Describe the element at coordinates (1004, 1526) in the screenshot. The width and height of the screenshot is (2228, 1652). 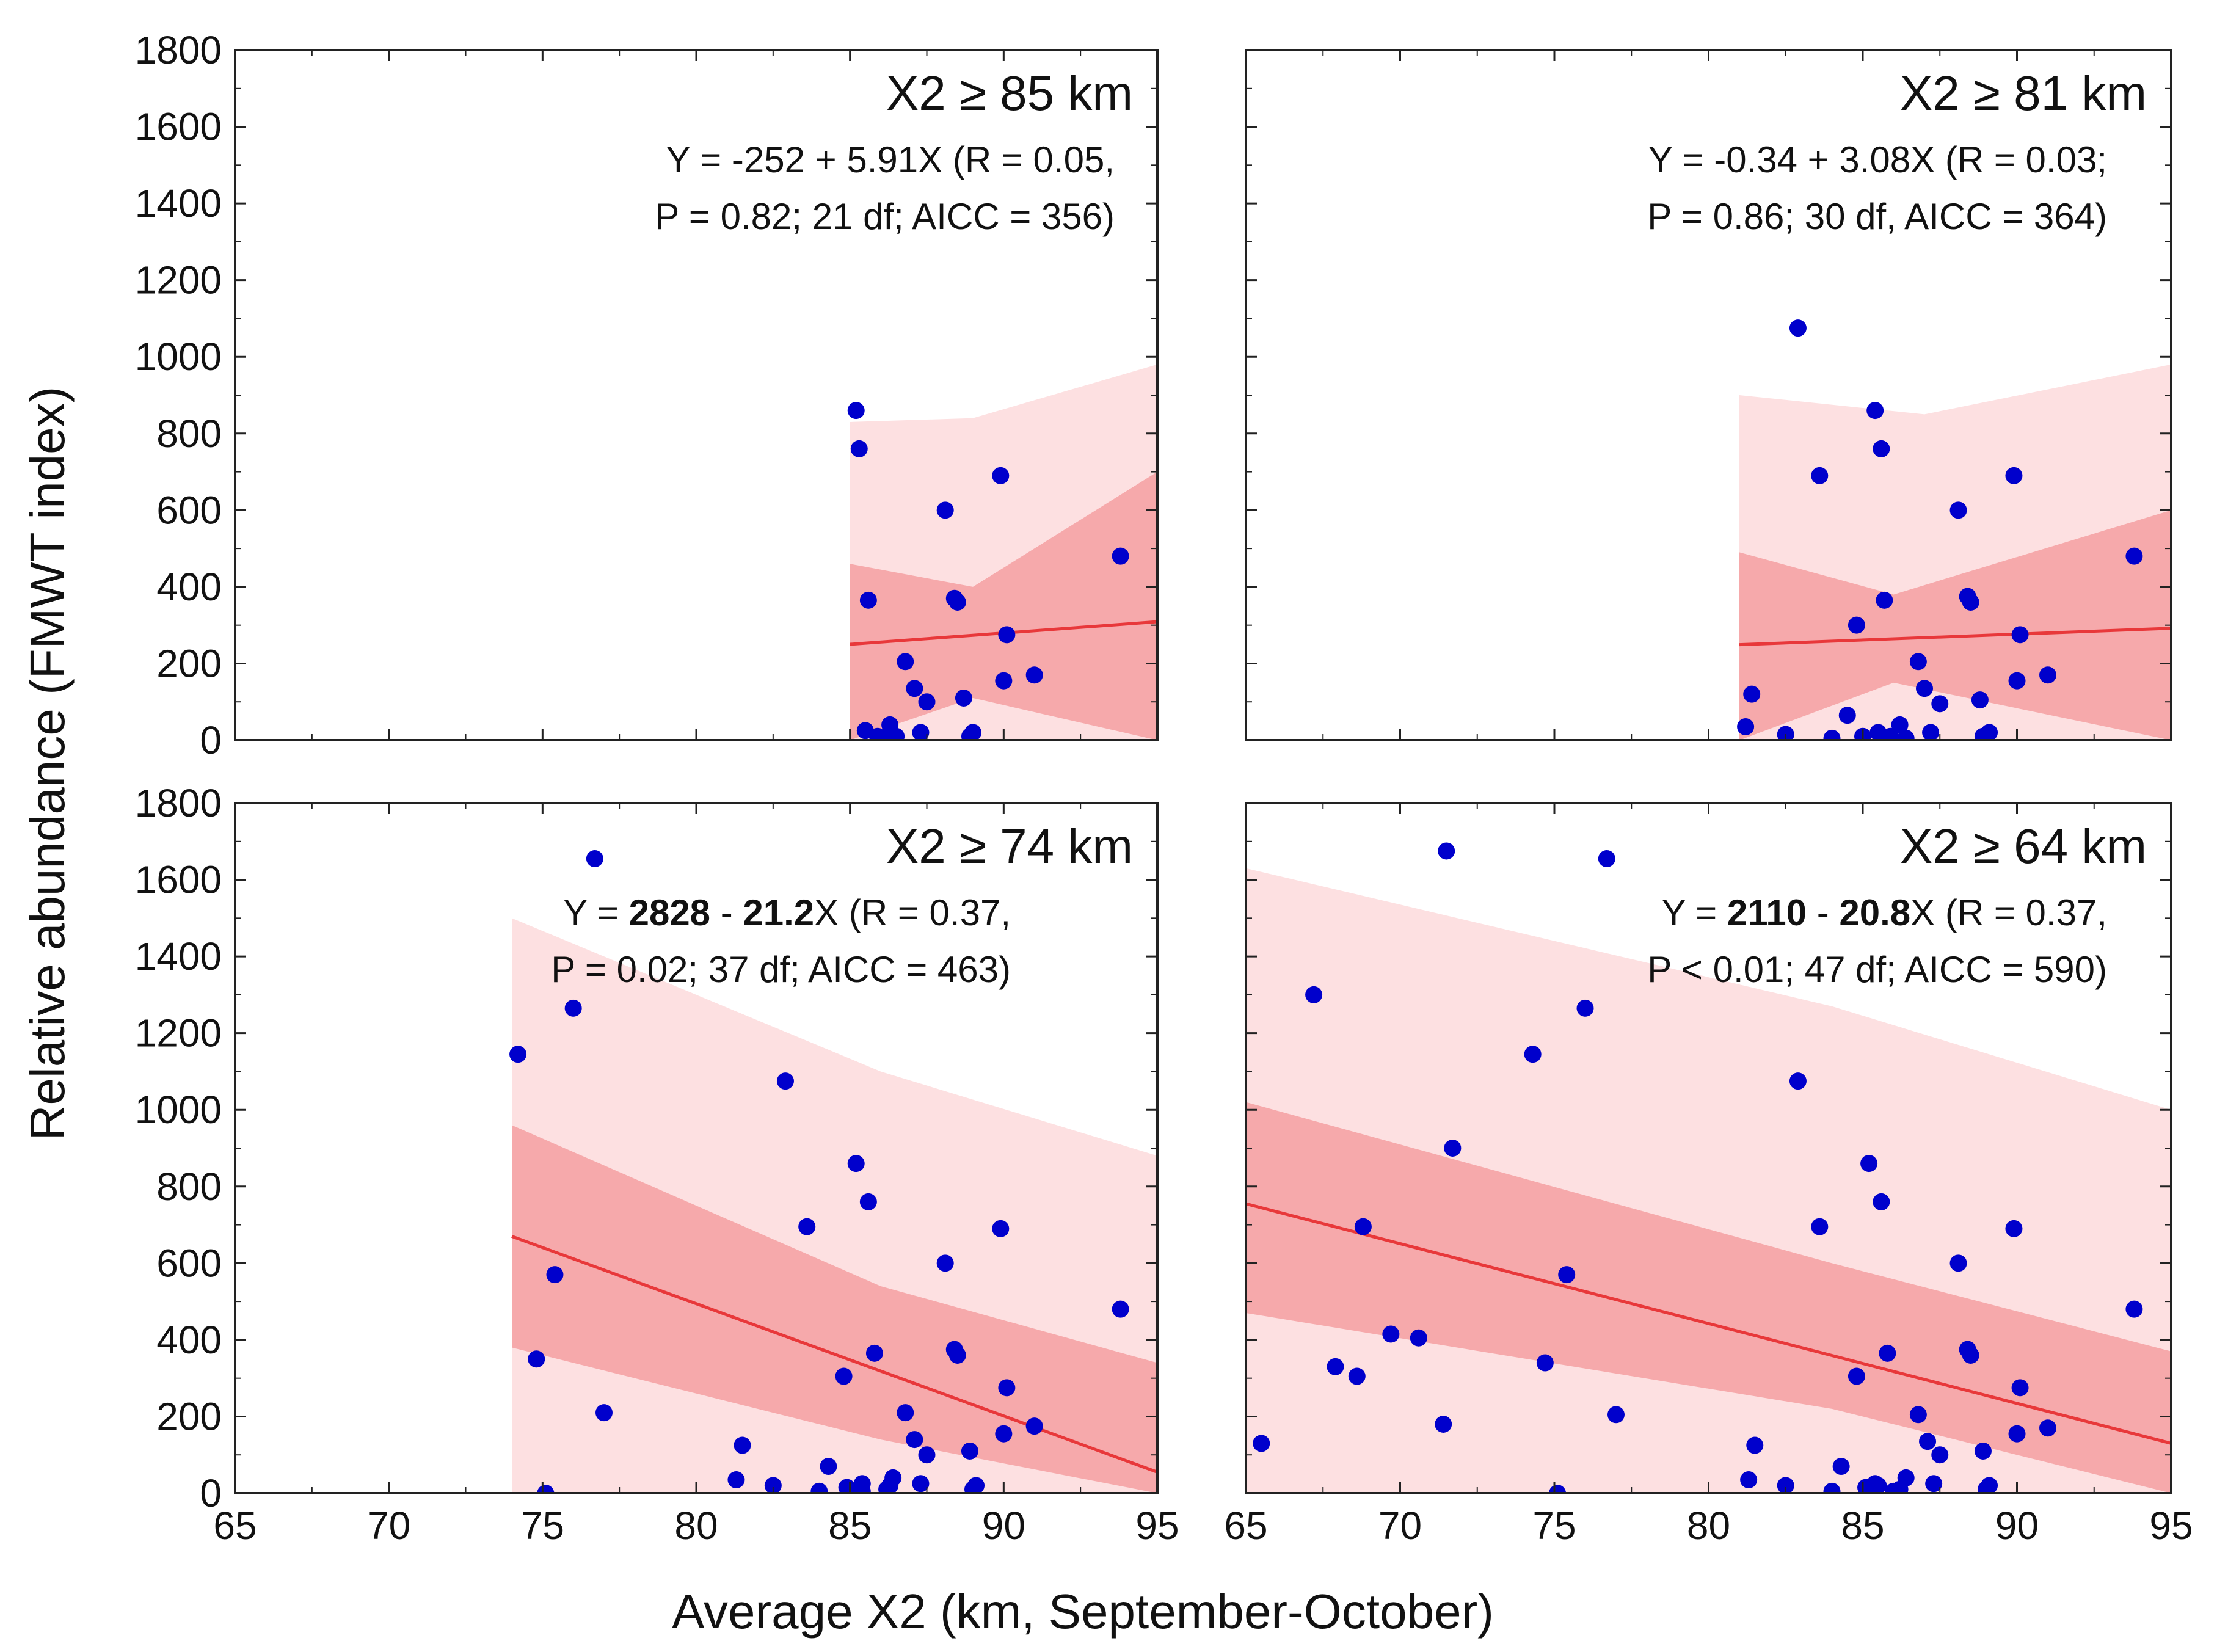
I see `x-tick-label: 90` at that location.